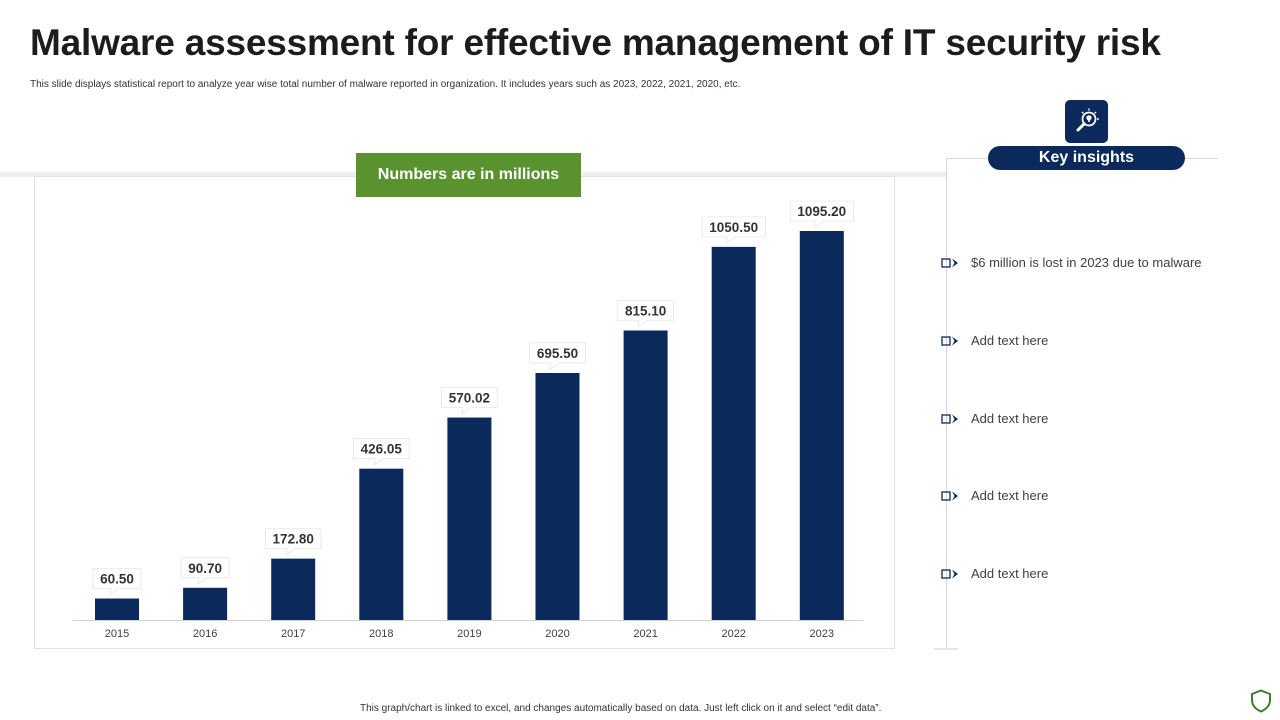 This screenshot has width=1280, height=720. What do you see at coordinates (946, 404) in the screenshot?
I see `insights-border-left` at bounding box center [946, 404].